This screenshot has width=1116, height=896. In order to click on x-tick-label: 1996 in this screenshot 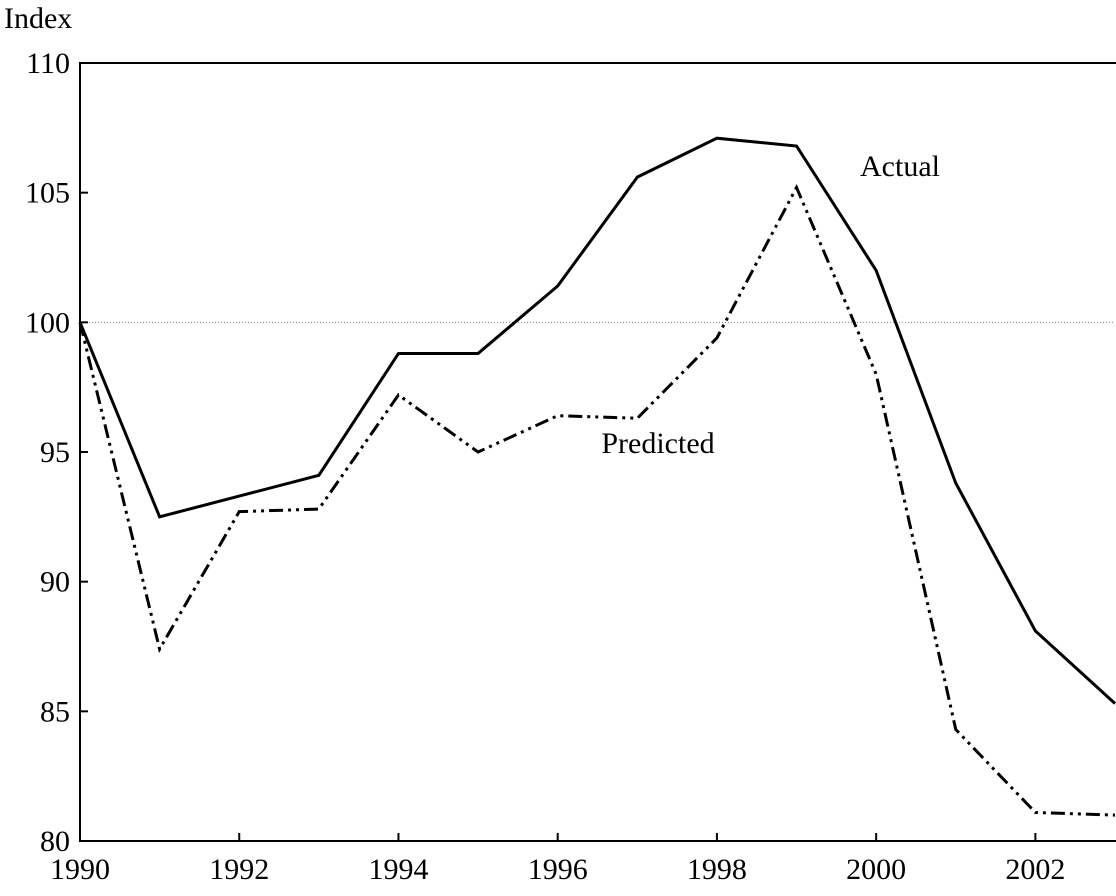, I will do `click(558, 869)`.